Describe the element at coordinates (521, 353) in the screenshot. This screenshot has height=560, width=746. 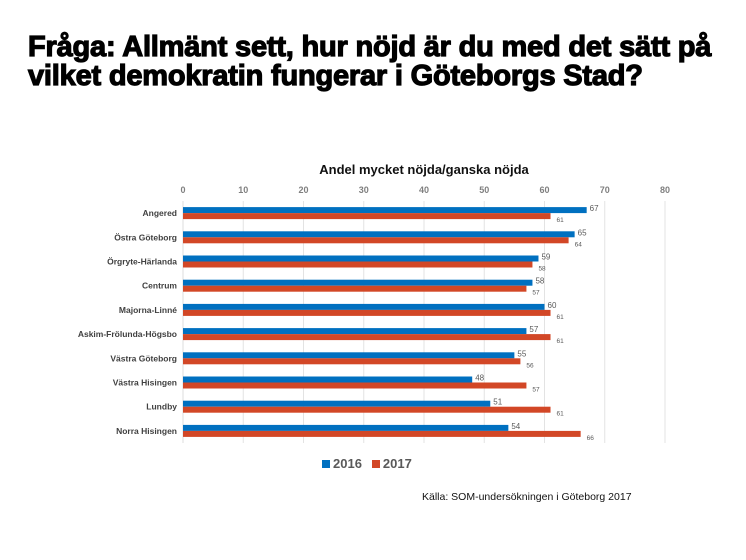
I see `data-label-2016: 55` at that location.